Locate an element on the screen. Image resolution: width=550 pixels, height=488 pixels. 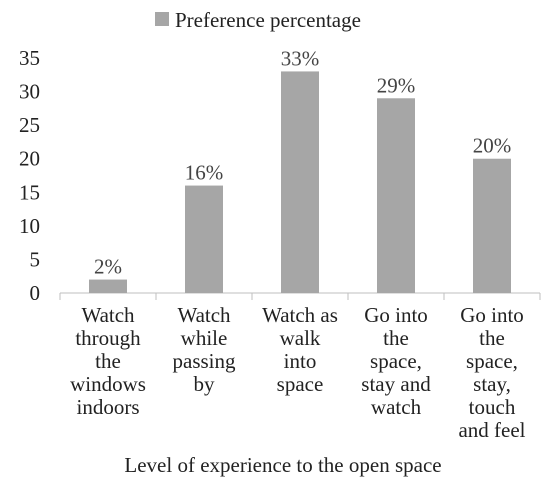
y-tick-label: 30 is located at coordinates (29, 92).